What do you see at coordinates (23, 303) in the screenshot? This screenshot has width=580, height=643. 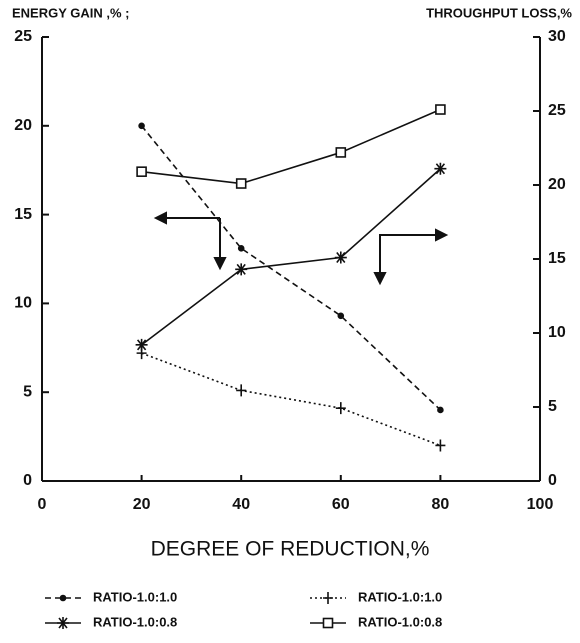 I see `y-tick-label: 10` at bounding box center [23, 303].